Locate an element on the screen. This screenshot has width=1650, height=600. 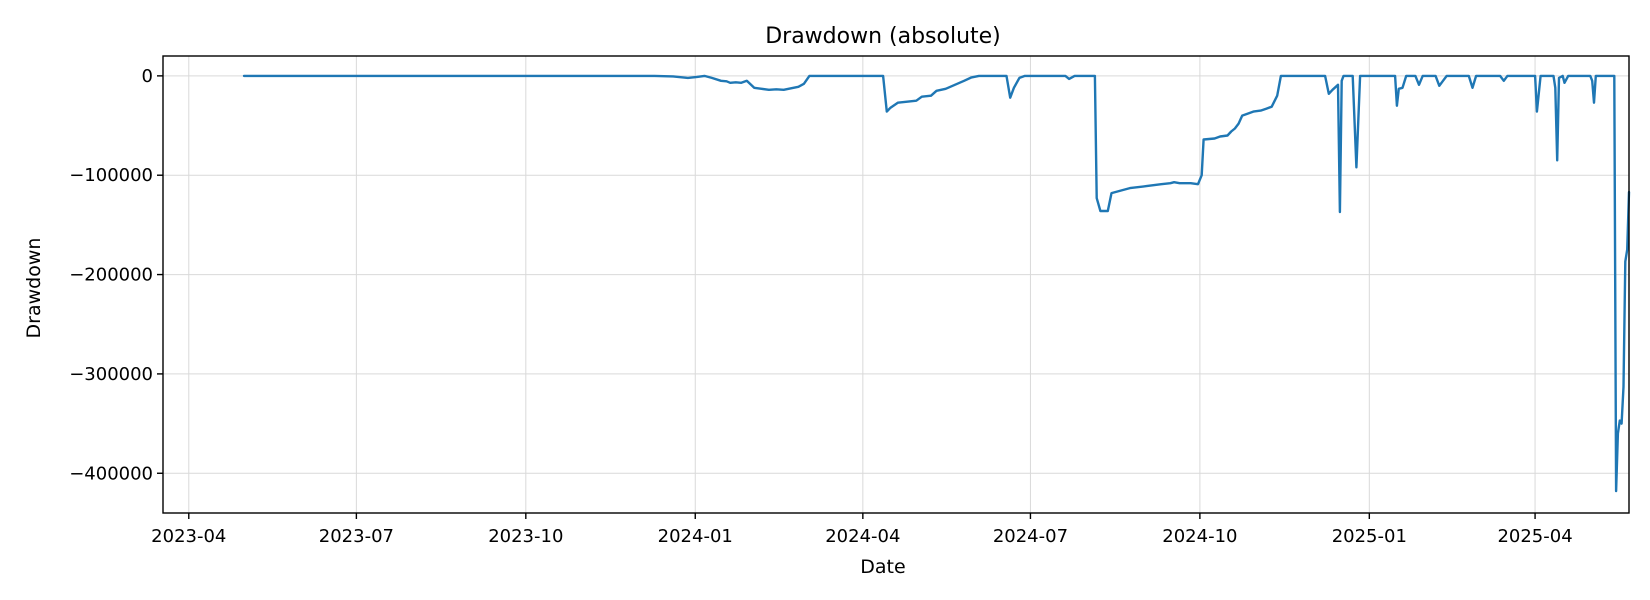
x-tick-label: 2024-07 is located at coordinates (1030, 536).